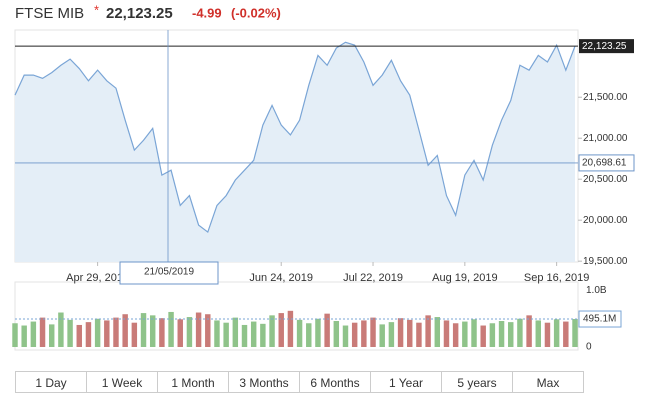 This screenshot has height=405, width=654. Describe the element at coordinates (122, 382) in the screenshot. I see `range-button: 1 Week` at that location.